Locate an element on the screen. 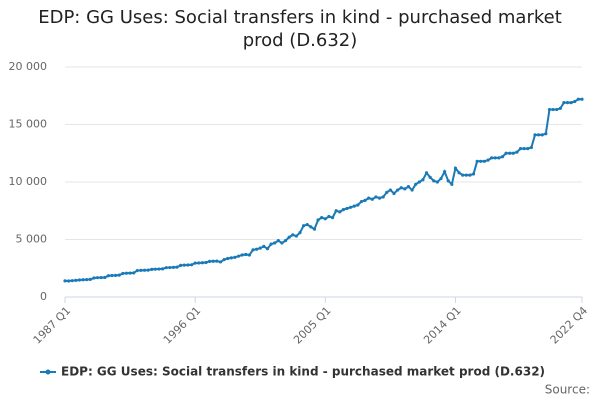 This screenshot has width=600, height=400. x-tick-label: 2022 Q4 is located at coordinates (569, 325).